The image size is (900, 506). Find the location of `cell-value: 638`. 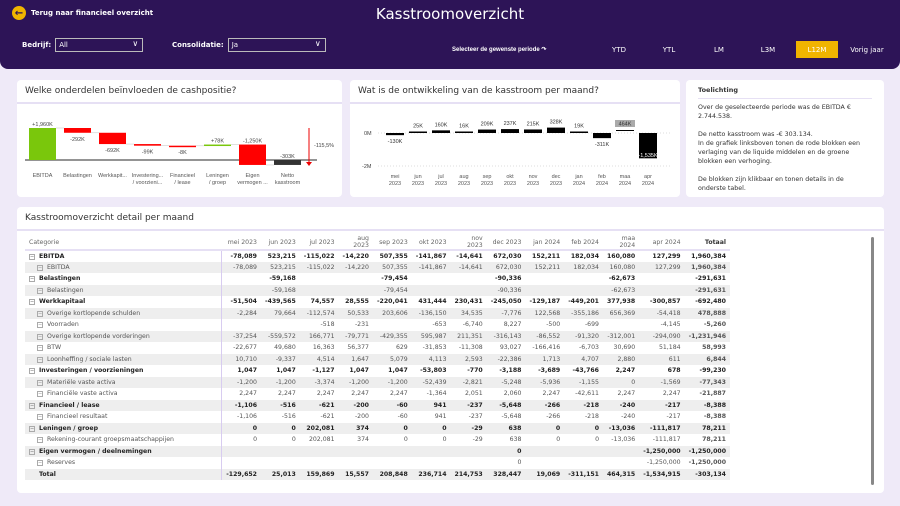

cell-value: 638 is located at coordinates (506, 440).